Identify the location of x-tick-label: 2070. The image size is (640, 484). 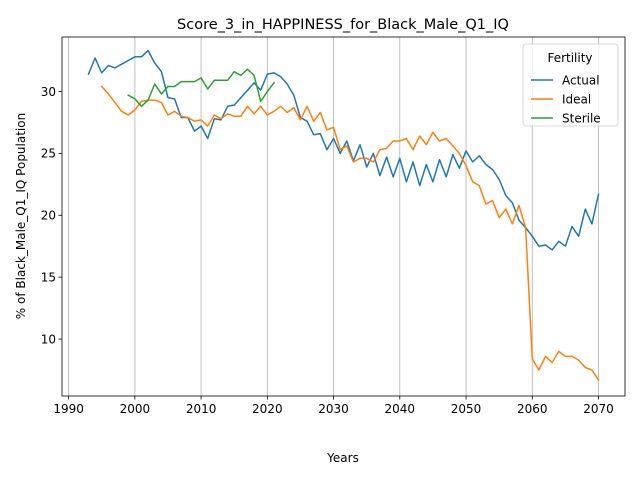
(598, 409).